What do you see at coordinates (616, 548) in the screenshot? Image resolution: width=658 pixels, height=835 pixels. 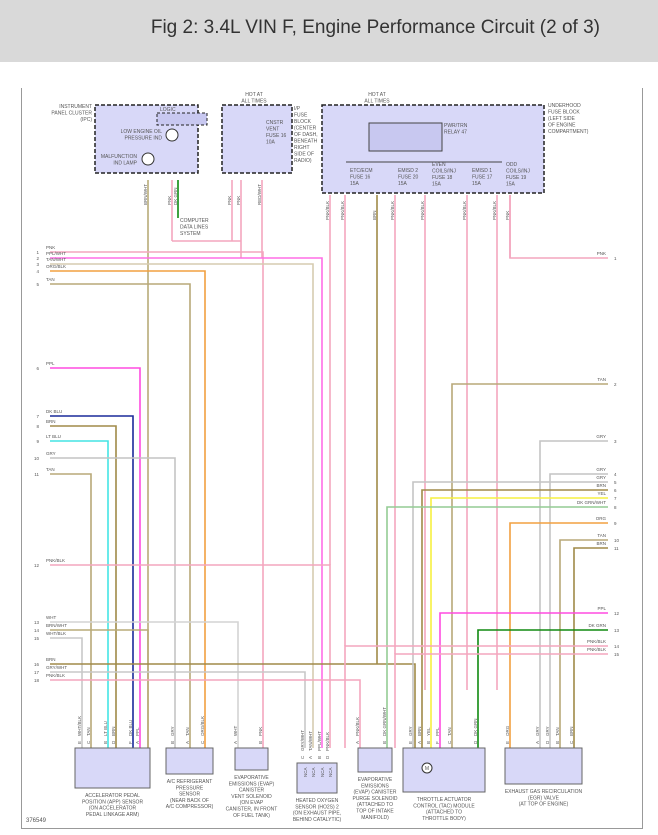 I see `right-wire-number: 11` at bounding box center [616, 548].